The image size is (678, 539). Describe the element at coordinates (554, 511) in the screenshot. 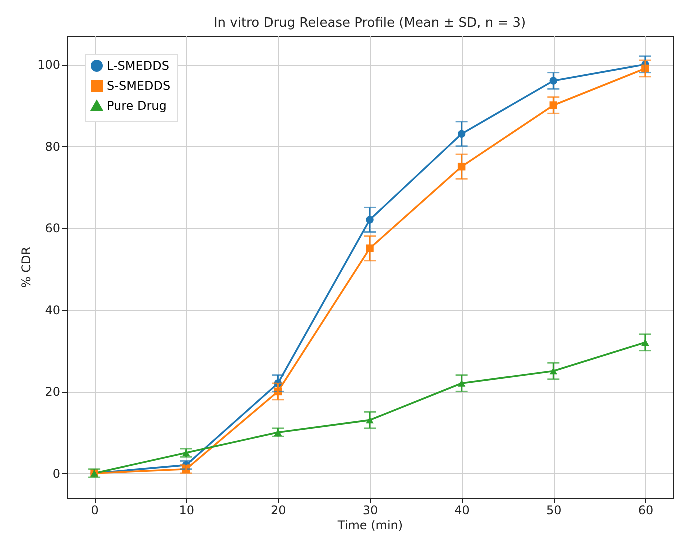

I see `x-tick-label: 50` at that location.